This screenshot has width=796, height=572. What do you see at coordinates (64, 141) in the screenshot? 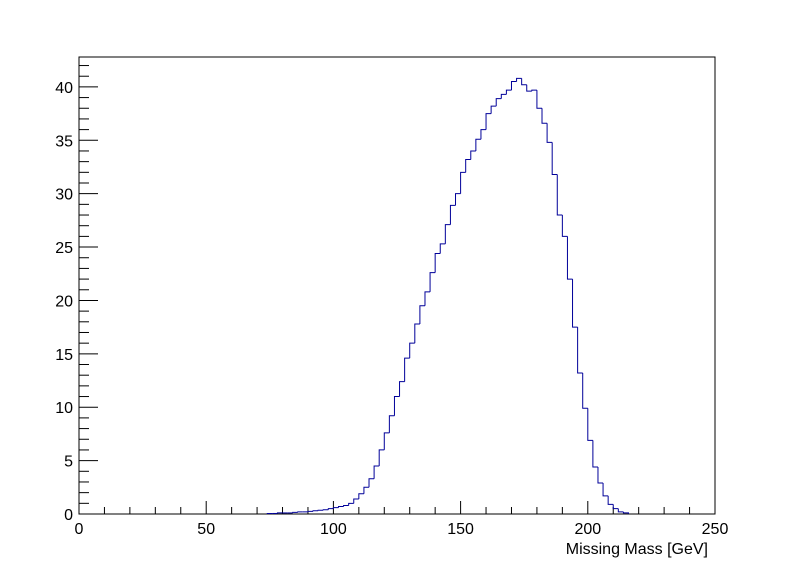
I see `y-tick-label: 35` at bounding box center [64, 141].